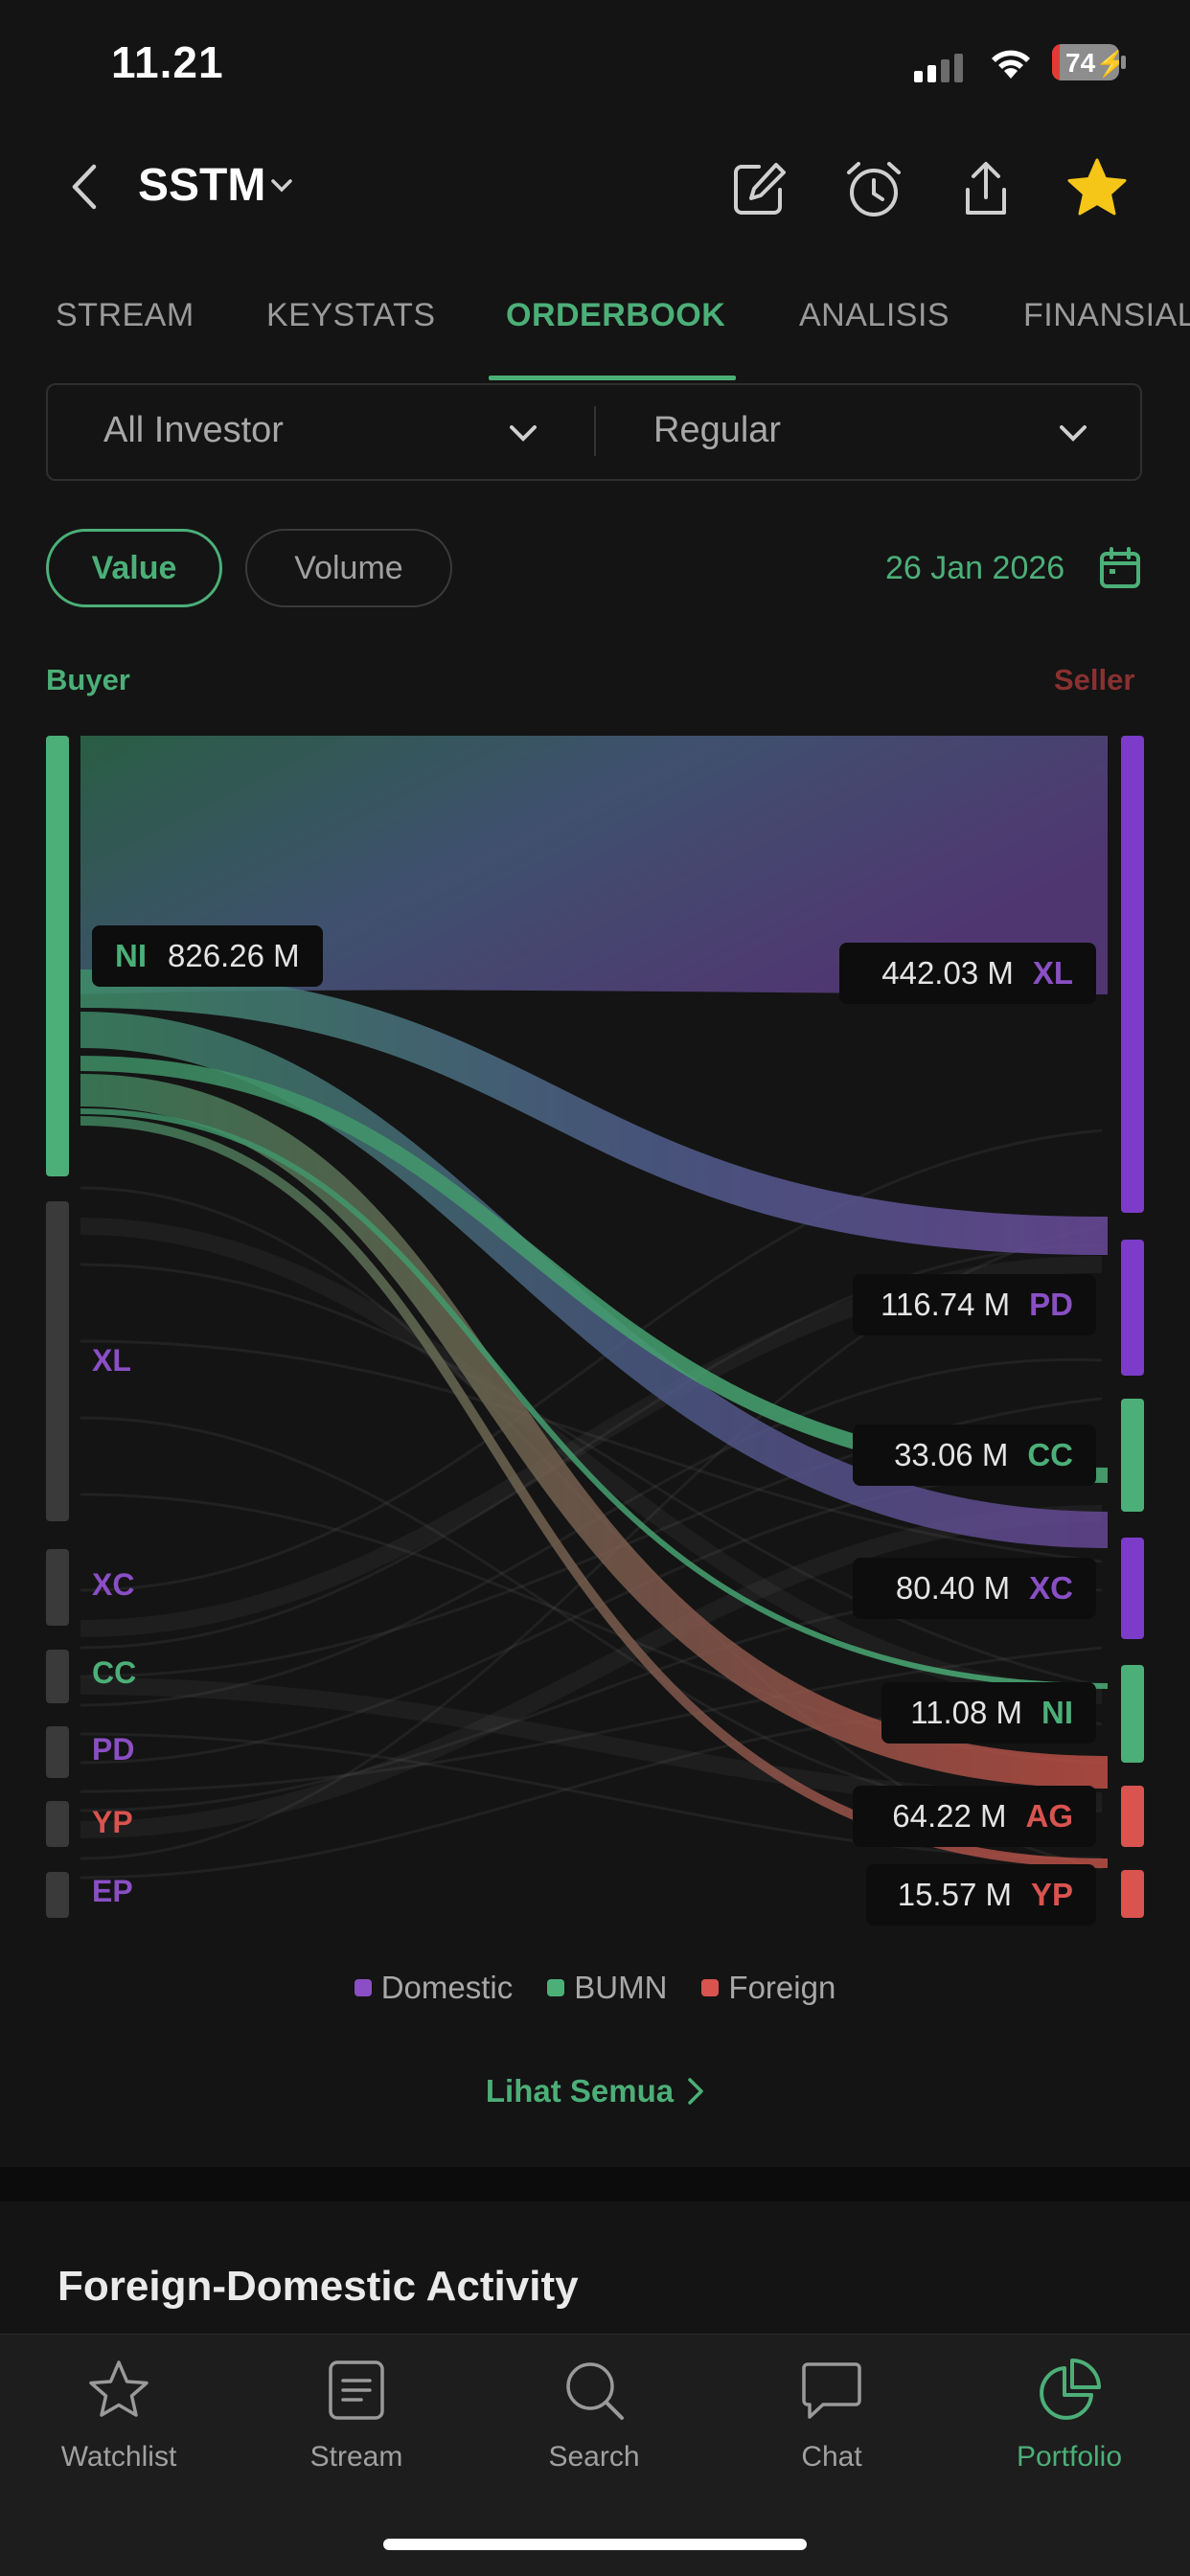 This screenshot has height=2576, width=1190. Describe the element at coordinates (134, 568) in the screenshot. I see `value-toggle-button: Value` at that location.